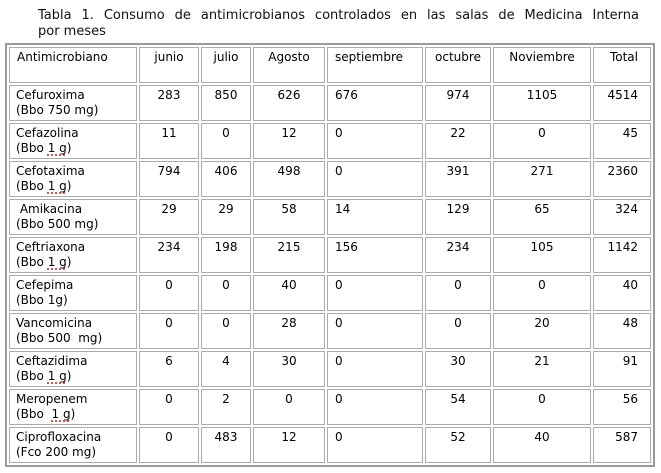 This screenshot has width=661, height=473. I want to click on cell-octubre: 974, so click(458, 103).